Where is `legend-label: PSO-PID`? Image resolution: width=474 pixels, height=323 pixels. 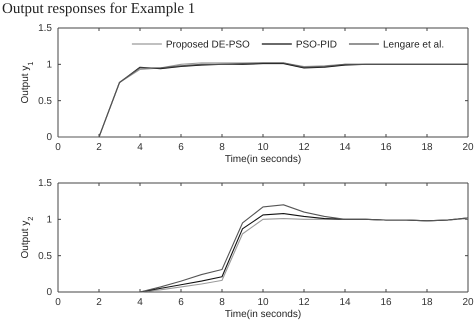 legend-label: PSO-PID is located at coordinates (316, 45).